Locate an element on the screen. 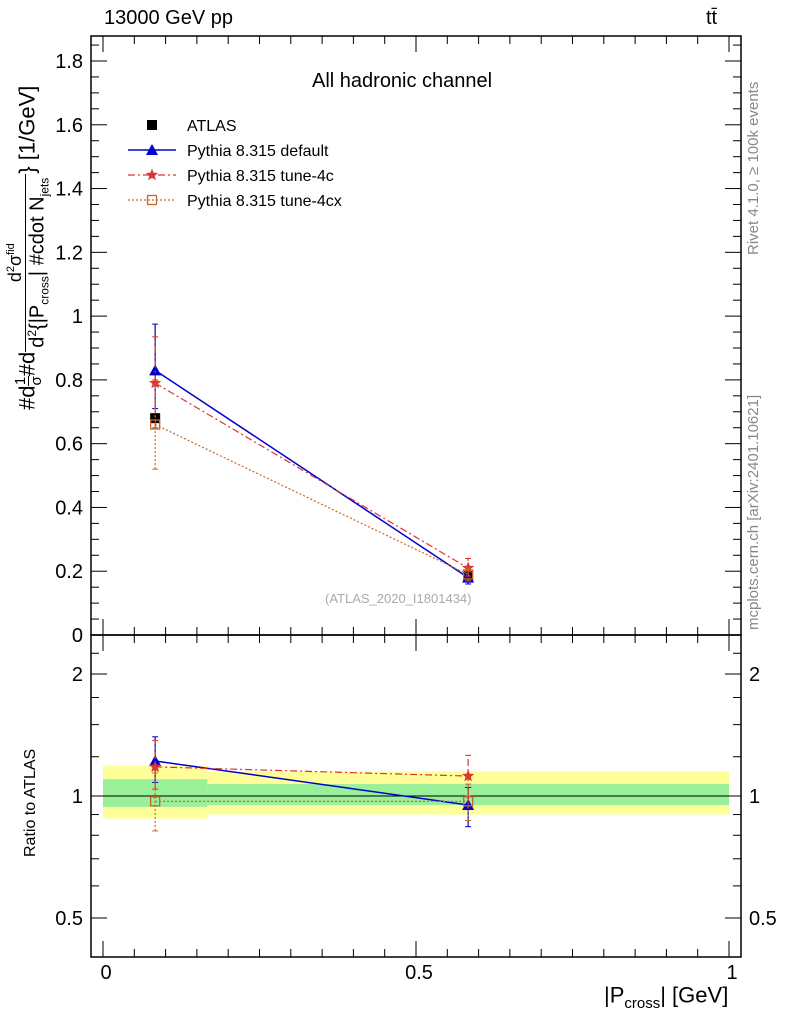 Image resolution: width=786 pixels, height=1024 pixels. y-label-bignum: d2σfid is located at coordinates (15, 262).